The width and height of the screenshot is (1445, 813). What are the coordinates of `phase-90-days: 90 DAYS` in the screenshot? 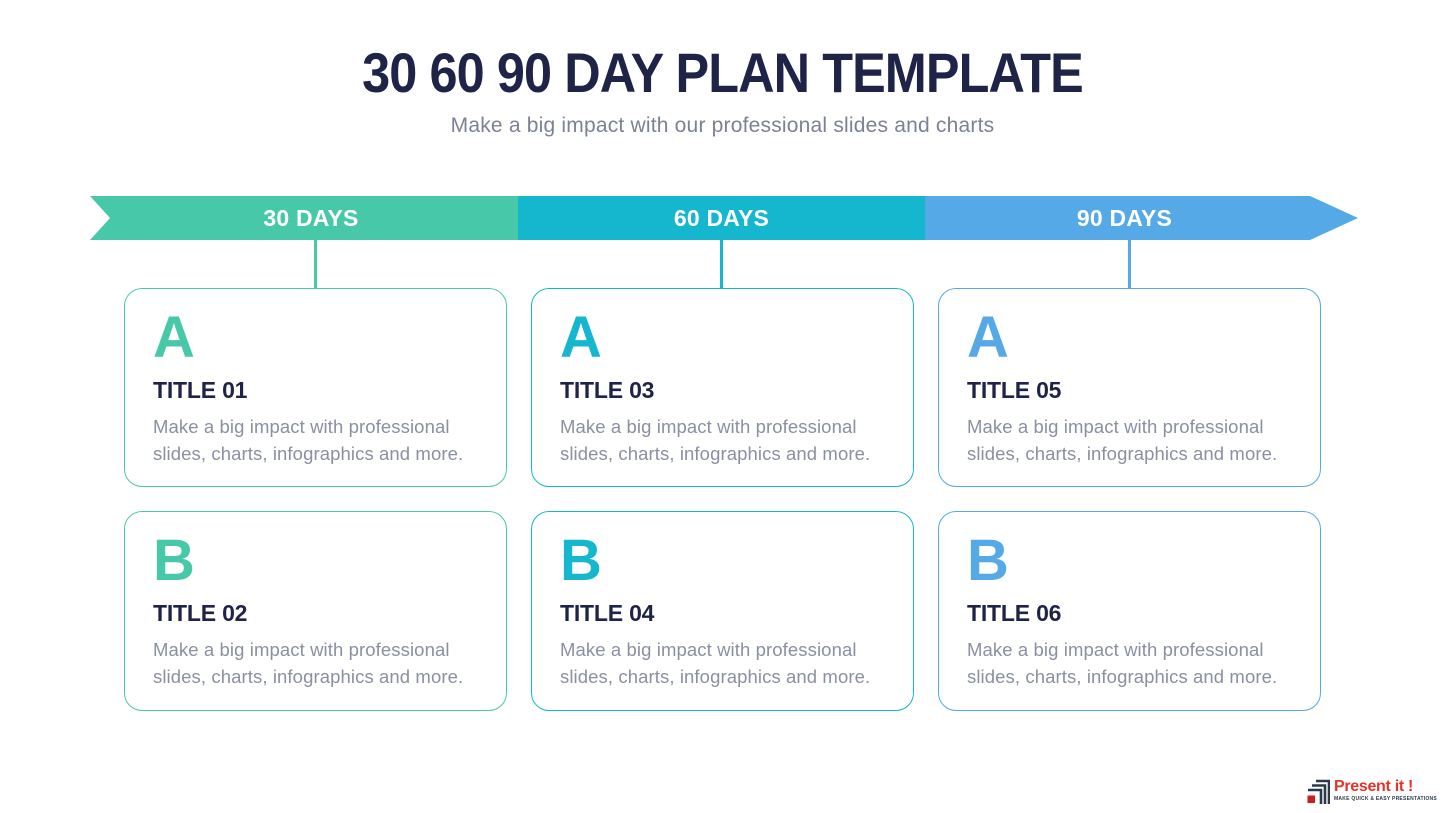 It's located at (1141, 218).